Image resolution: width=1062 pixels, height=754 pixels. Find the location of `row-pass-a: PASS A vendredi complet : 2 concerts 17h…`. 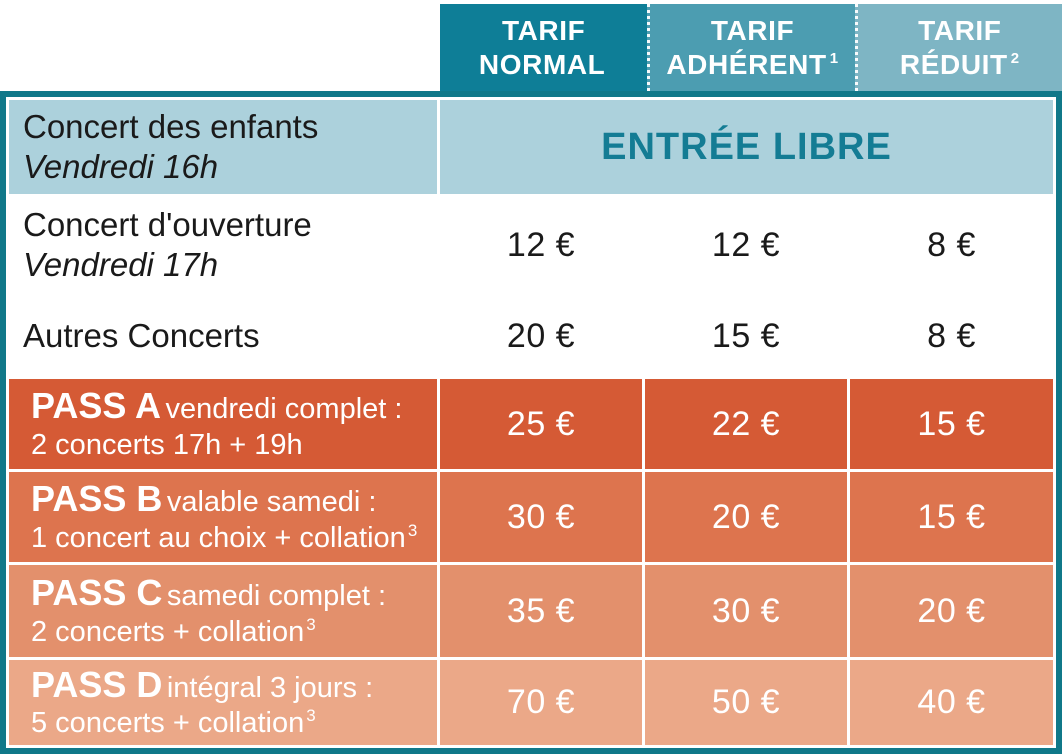

row-pass-a: PASS A vendredi complet : 2 concerts 17h… is located at coordinates (531, 424).